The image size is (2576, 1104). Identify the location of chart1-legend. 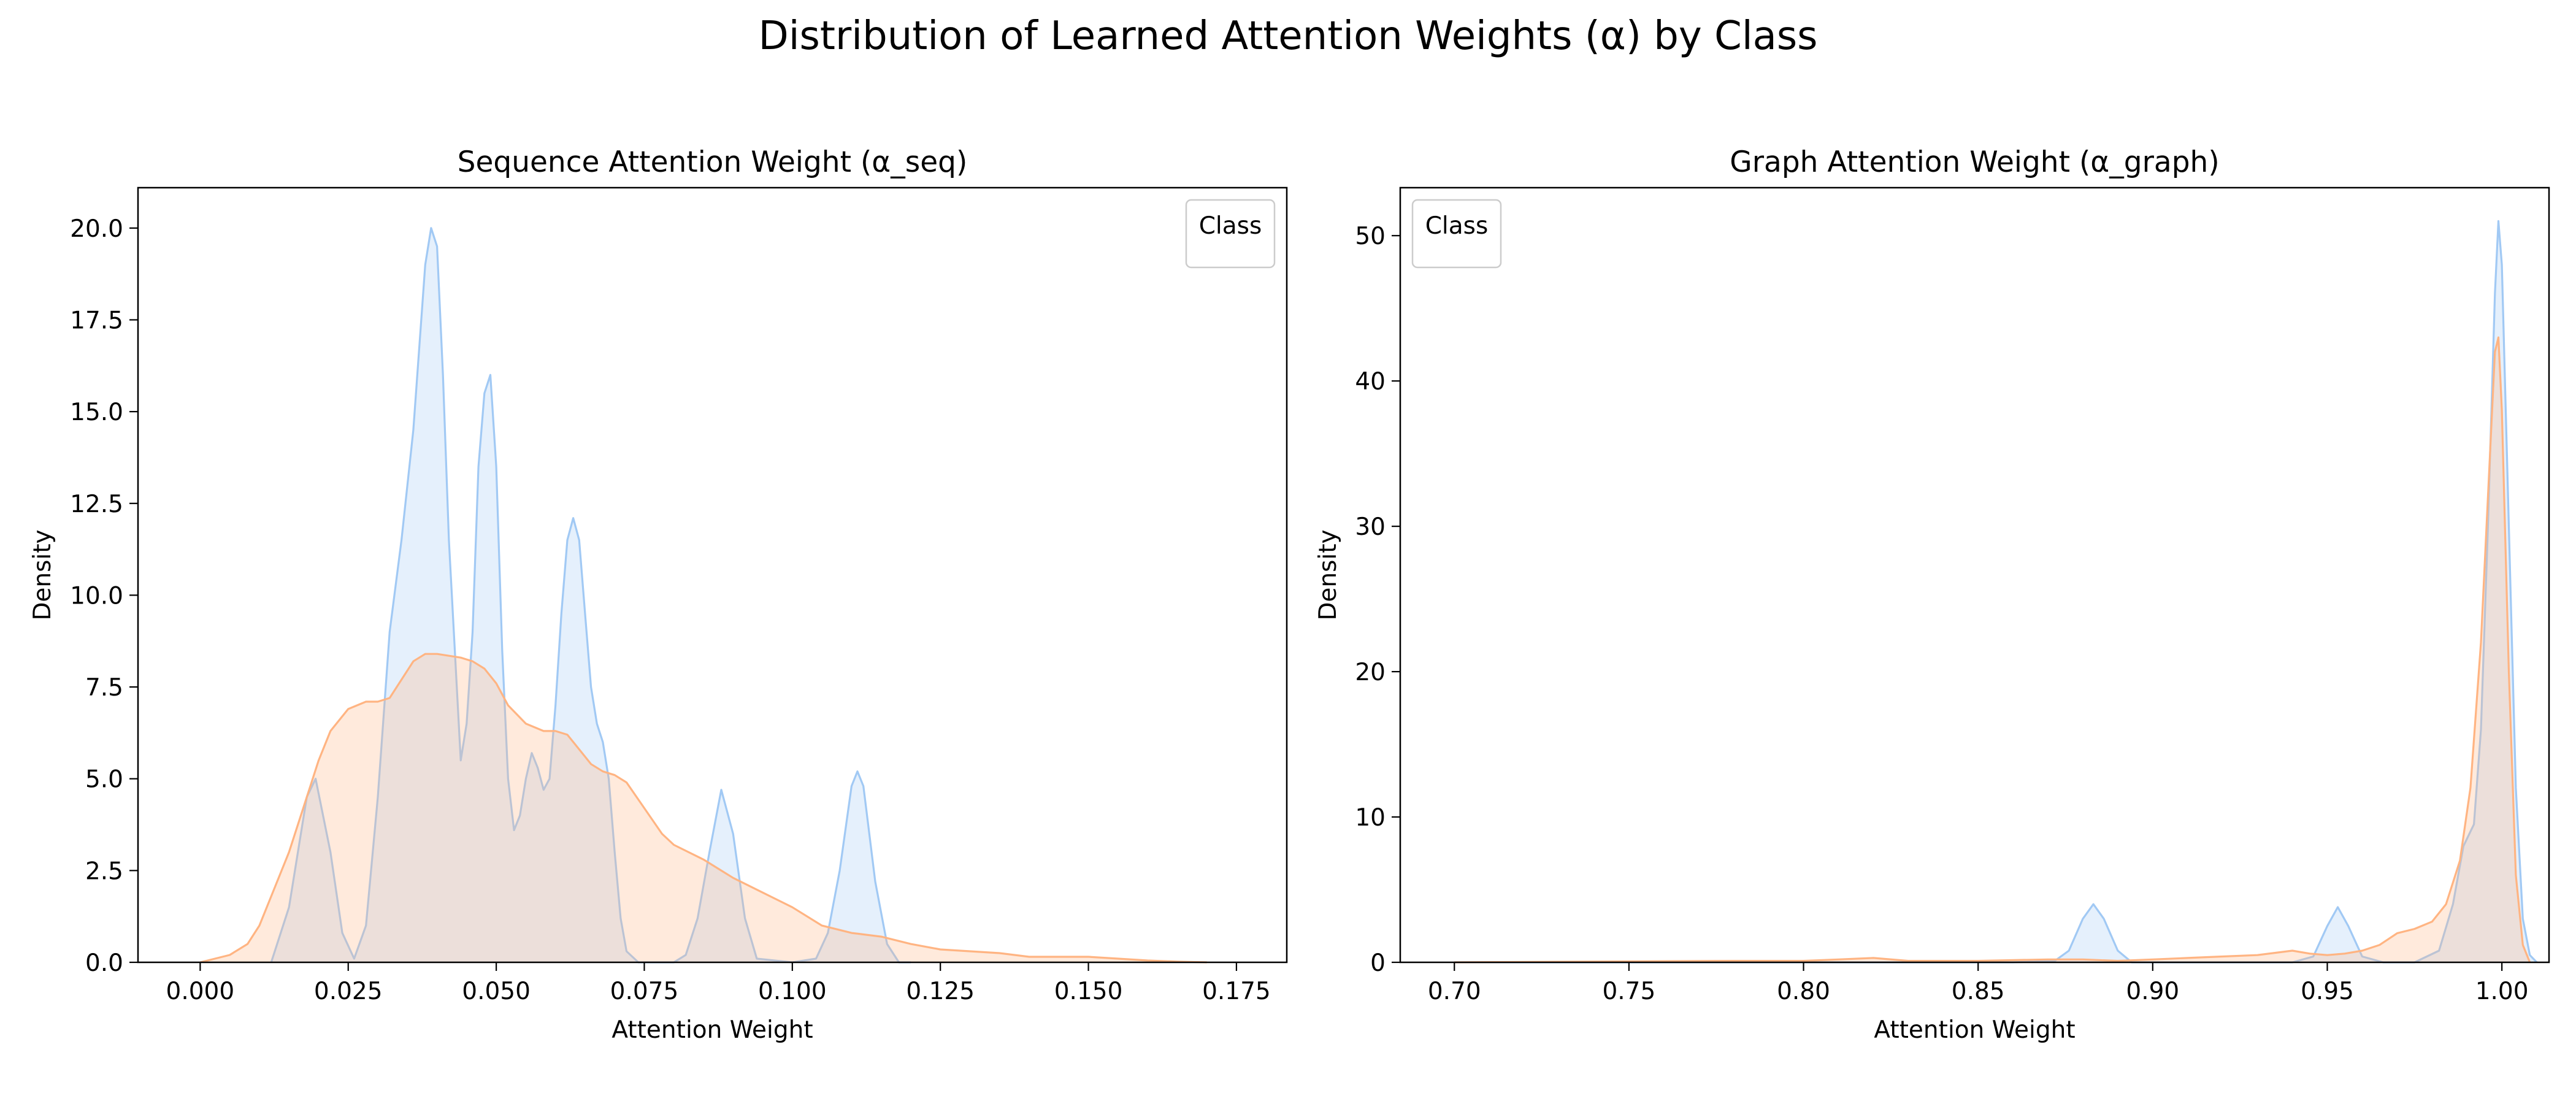
(1230, 234).